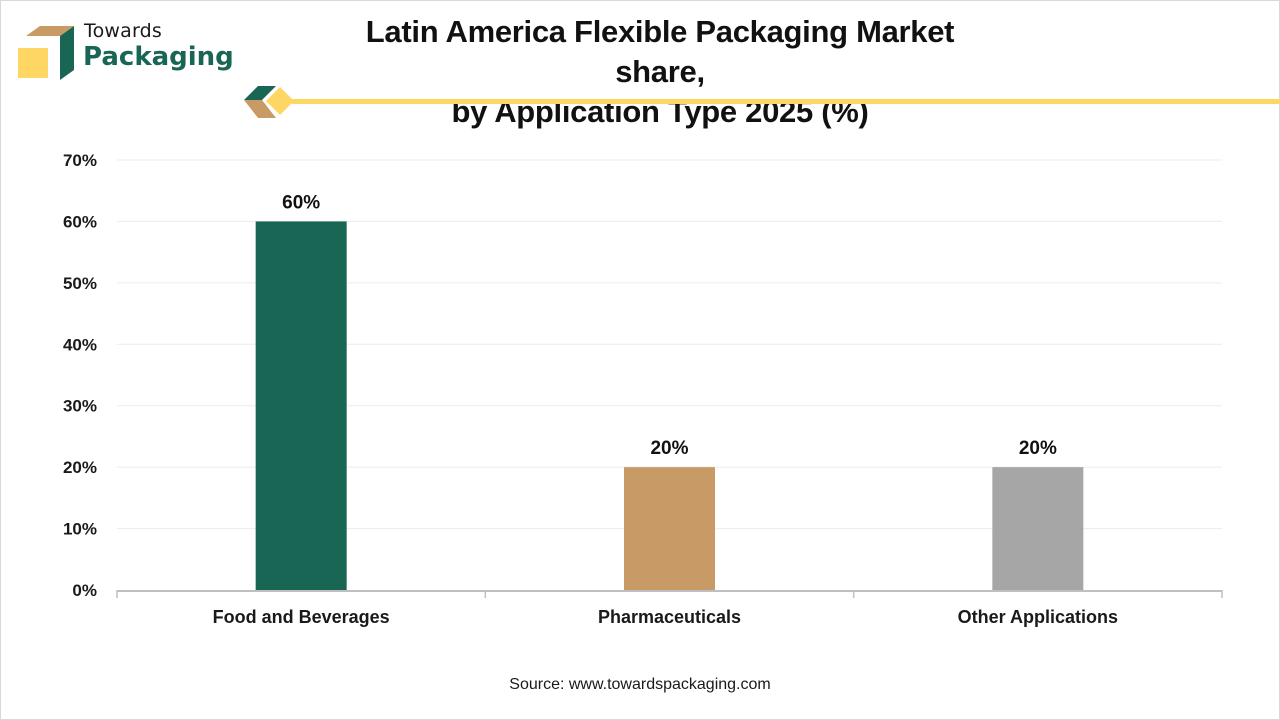 The image size is (1280, 720). Describe the element at coordinates (1038, 617) in the screenshot. I see `category-label: Other Applications` at that location.